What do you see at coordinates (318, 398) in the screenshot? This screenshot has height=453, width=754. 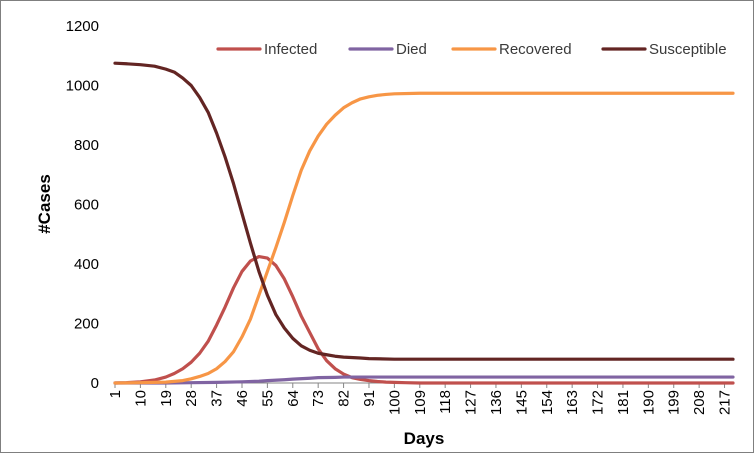 I see `x-tick-label: 73` at bounding box center [318, 398].